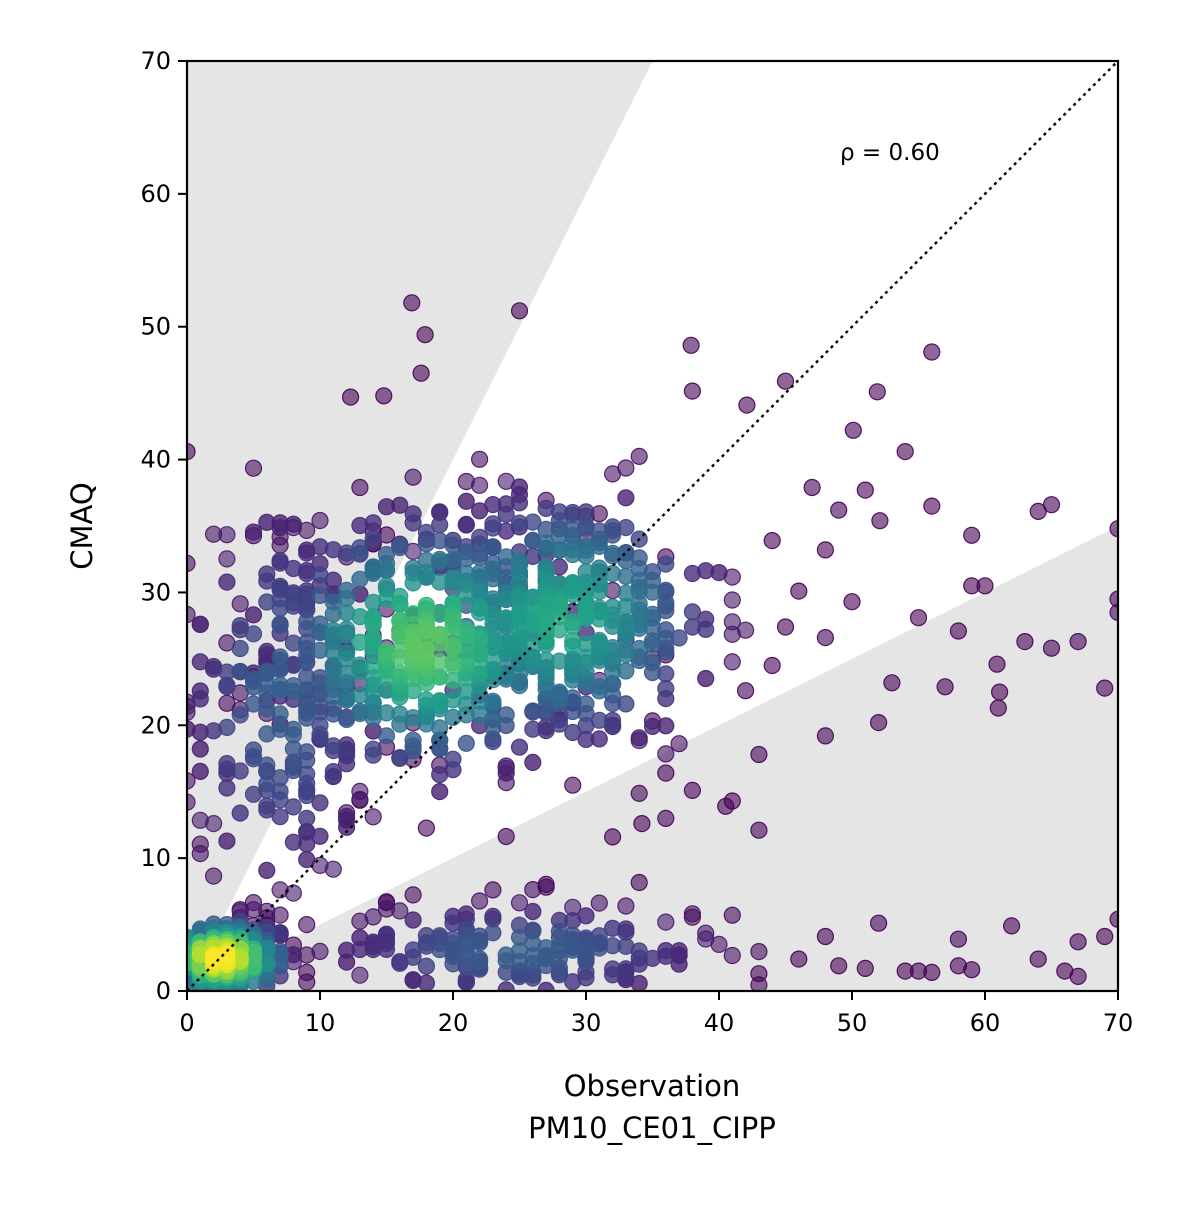 This screenshot has width=1200, height=1205. What do you see at coordinates (155, 327) in the screenshot?
I see `y-tick-label: 50` at bounding box center [155, 327].